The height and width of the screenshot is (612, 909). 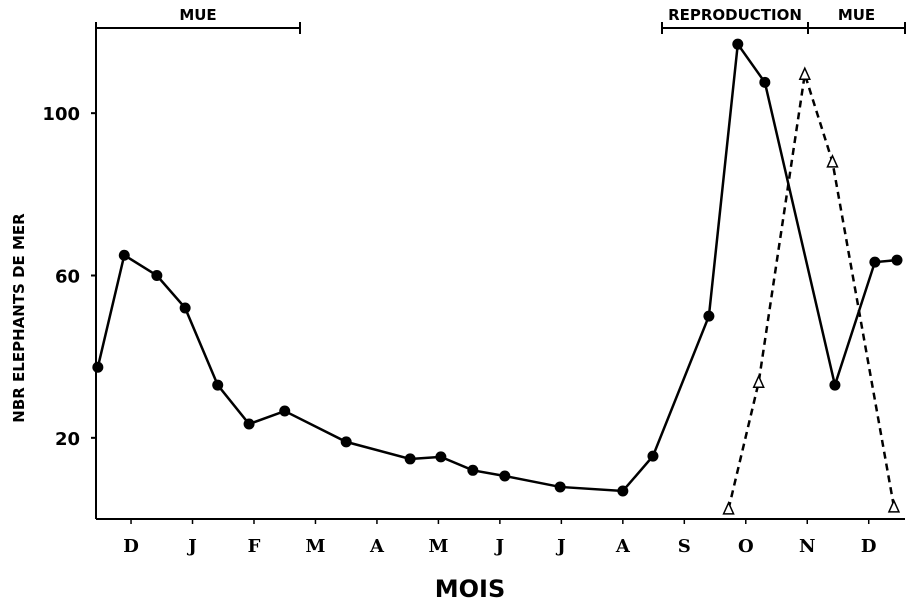 I want to click on y-tick-label: 60, so click(x=67, y=277).